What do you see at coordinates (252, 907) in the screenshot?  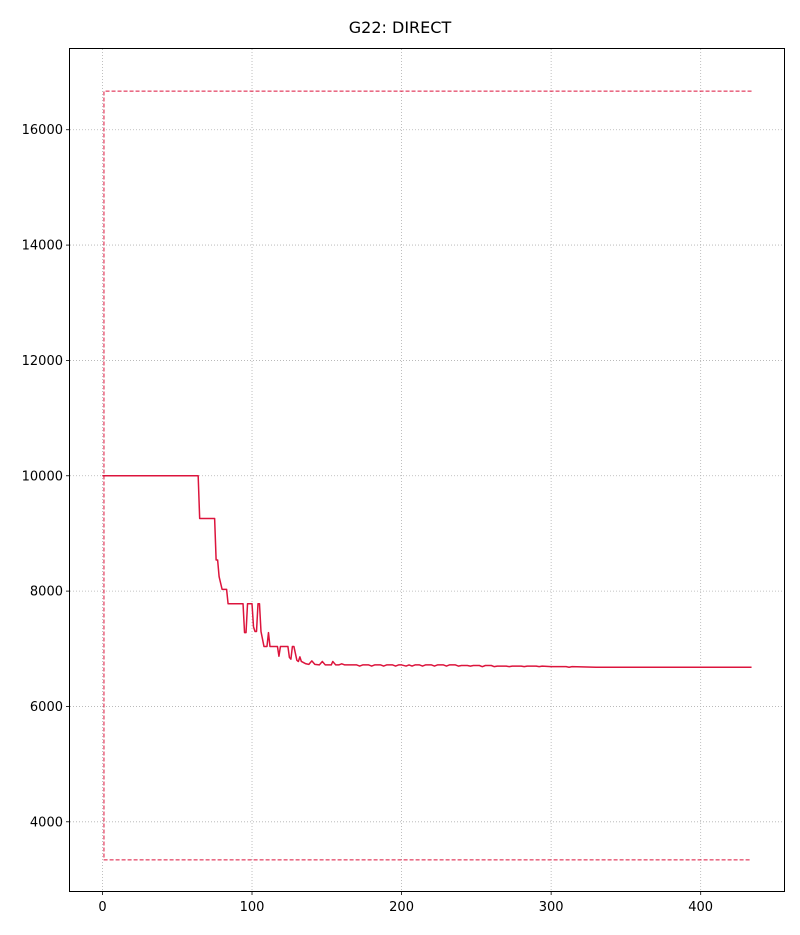 I see `x-tick-label: 100` at bounding box center [252, 907].